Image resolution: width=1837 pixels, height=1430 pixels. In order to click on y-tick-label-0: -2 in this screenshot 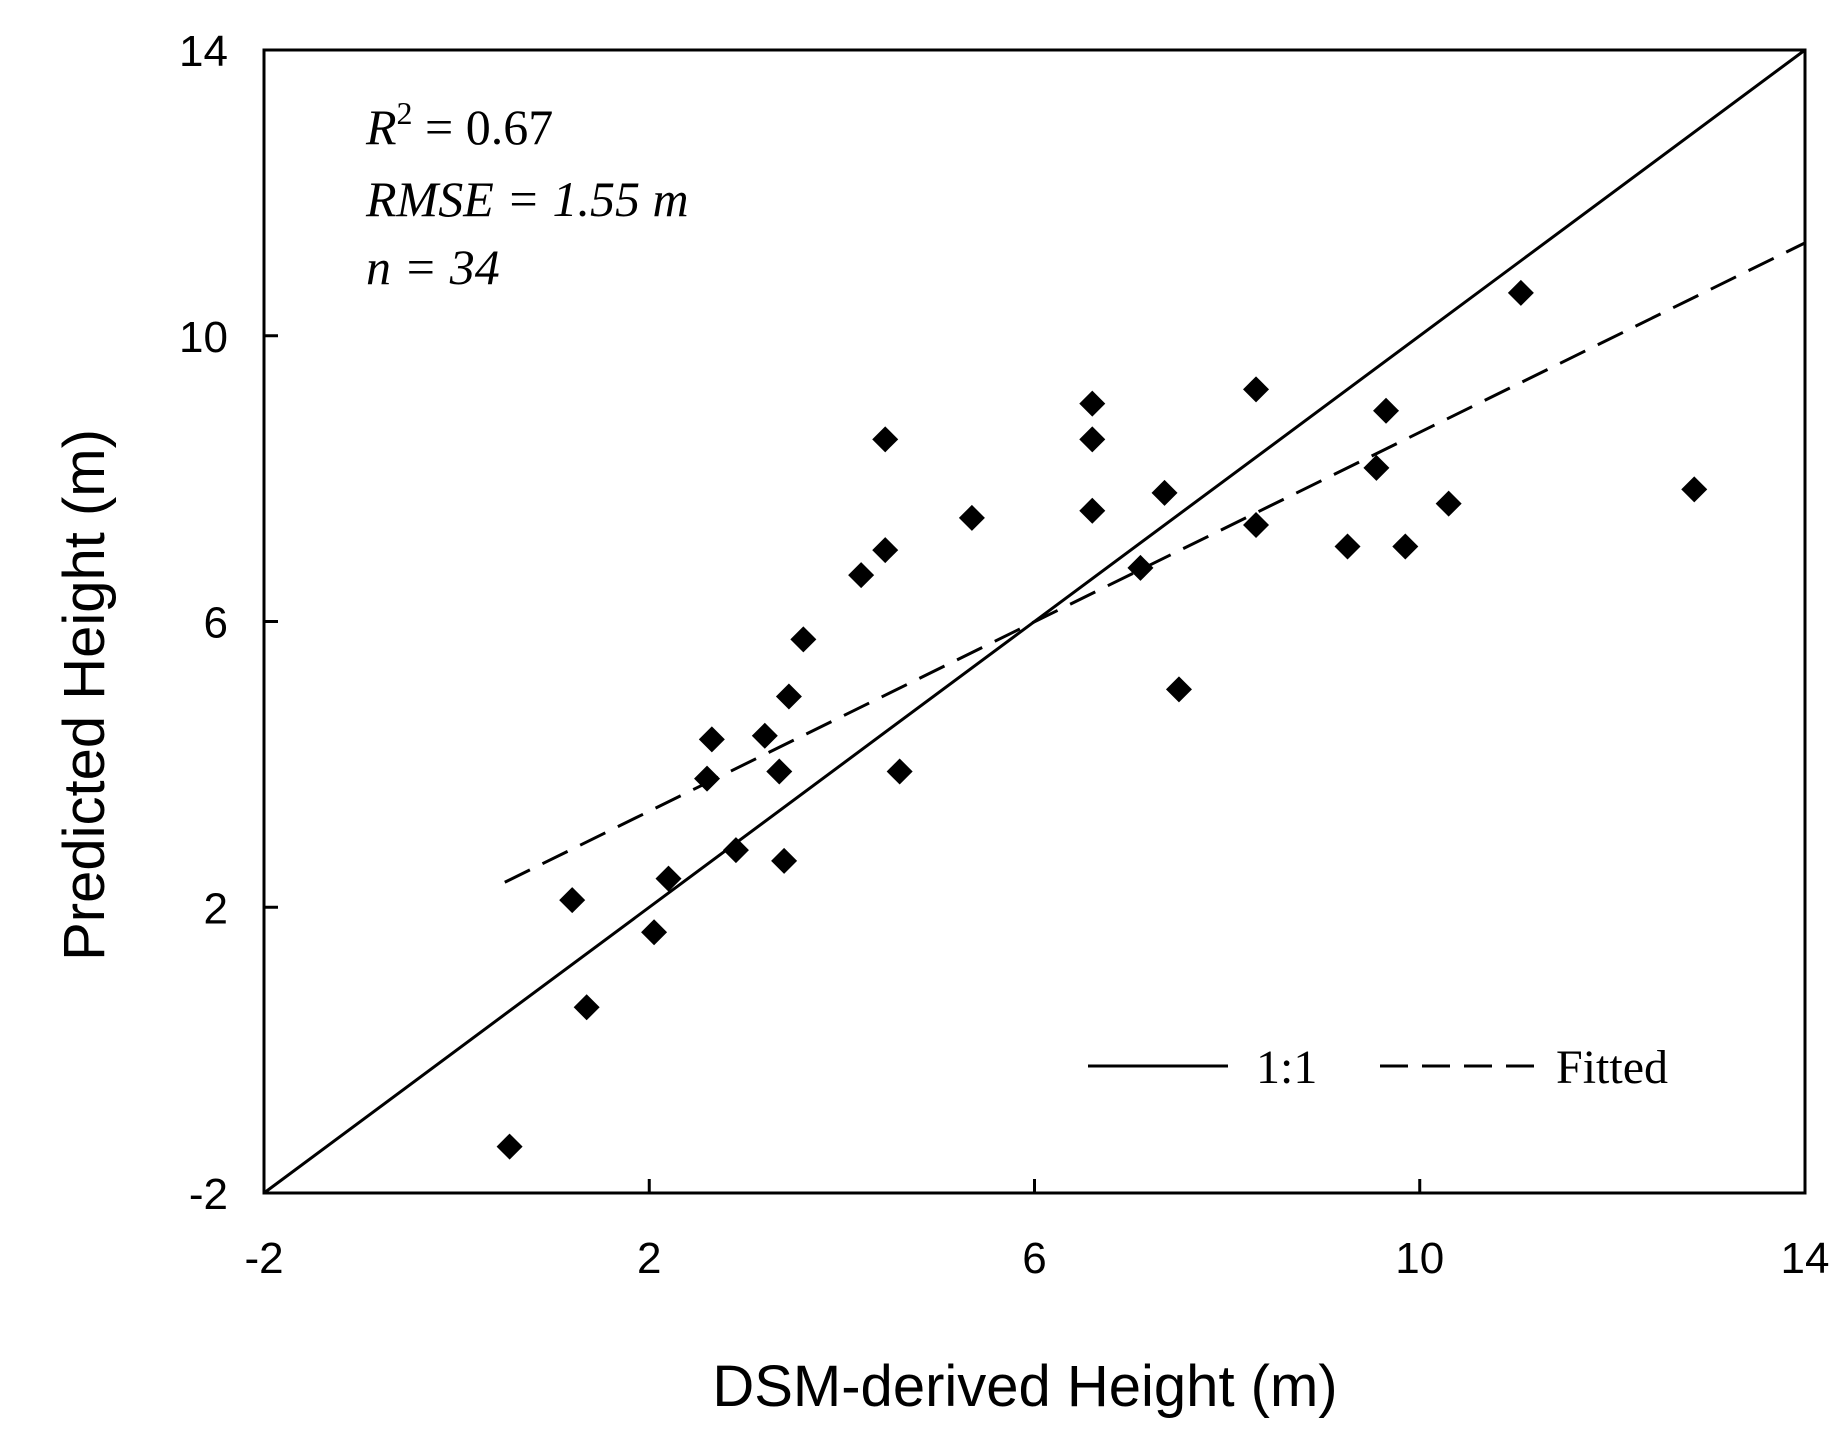, I will do `click(208, 1194)`.